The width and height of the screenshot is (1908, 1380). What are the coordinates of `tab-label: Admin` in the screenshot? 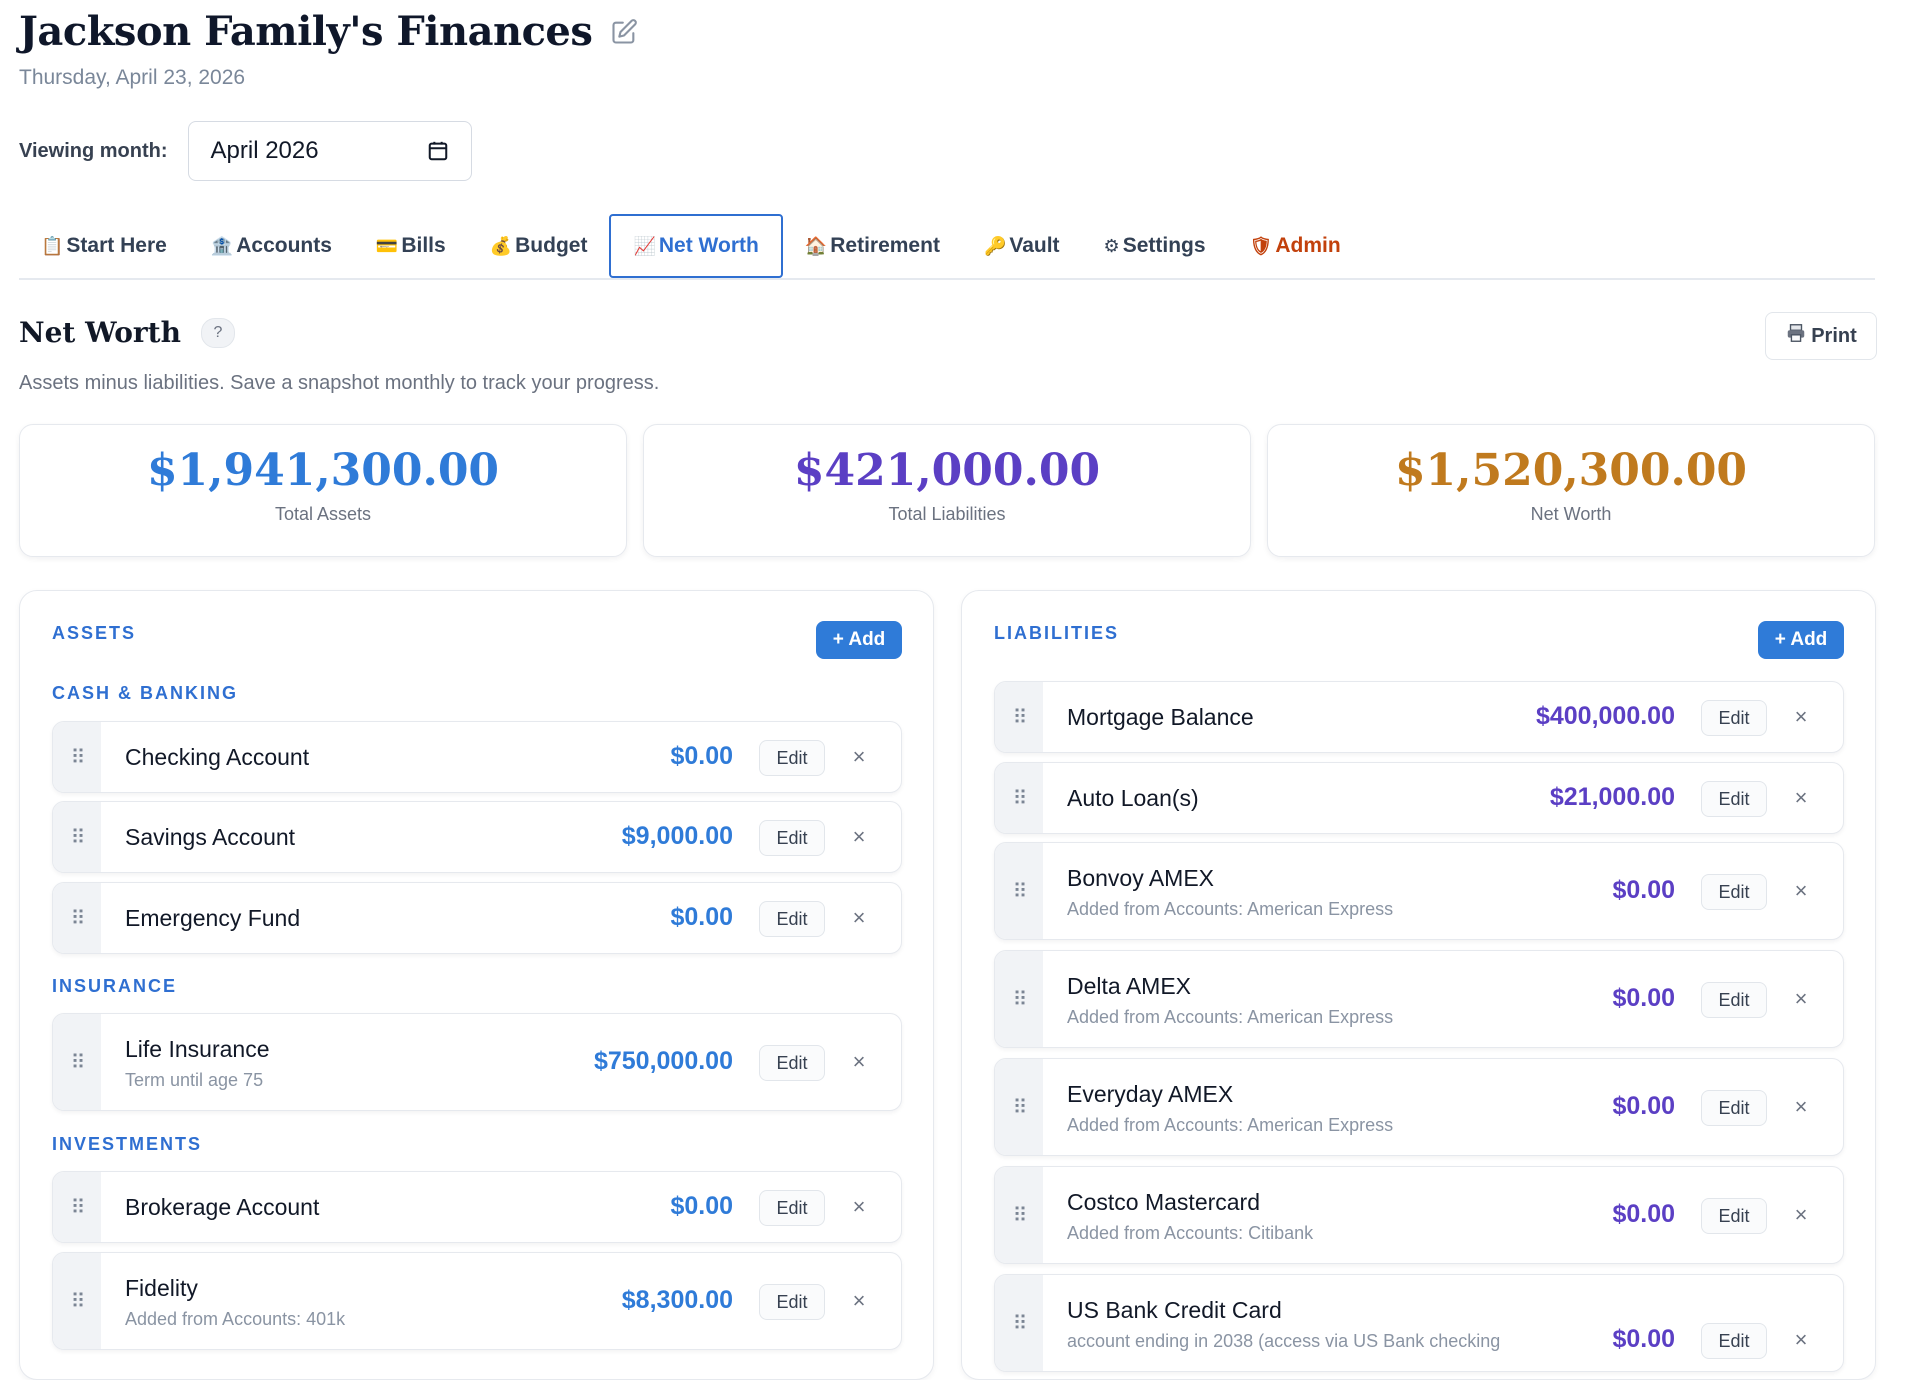 It's located at (1308, 245).